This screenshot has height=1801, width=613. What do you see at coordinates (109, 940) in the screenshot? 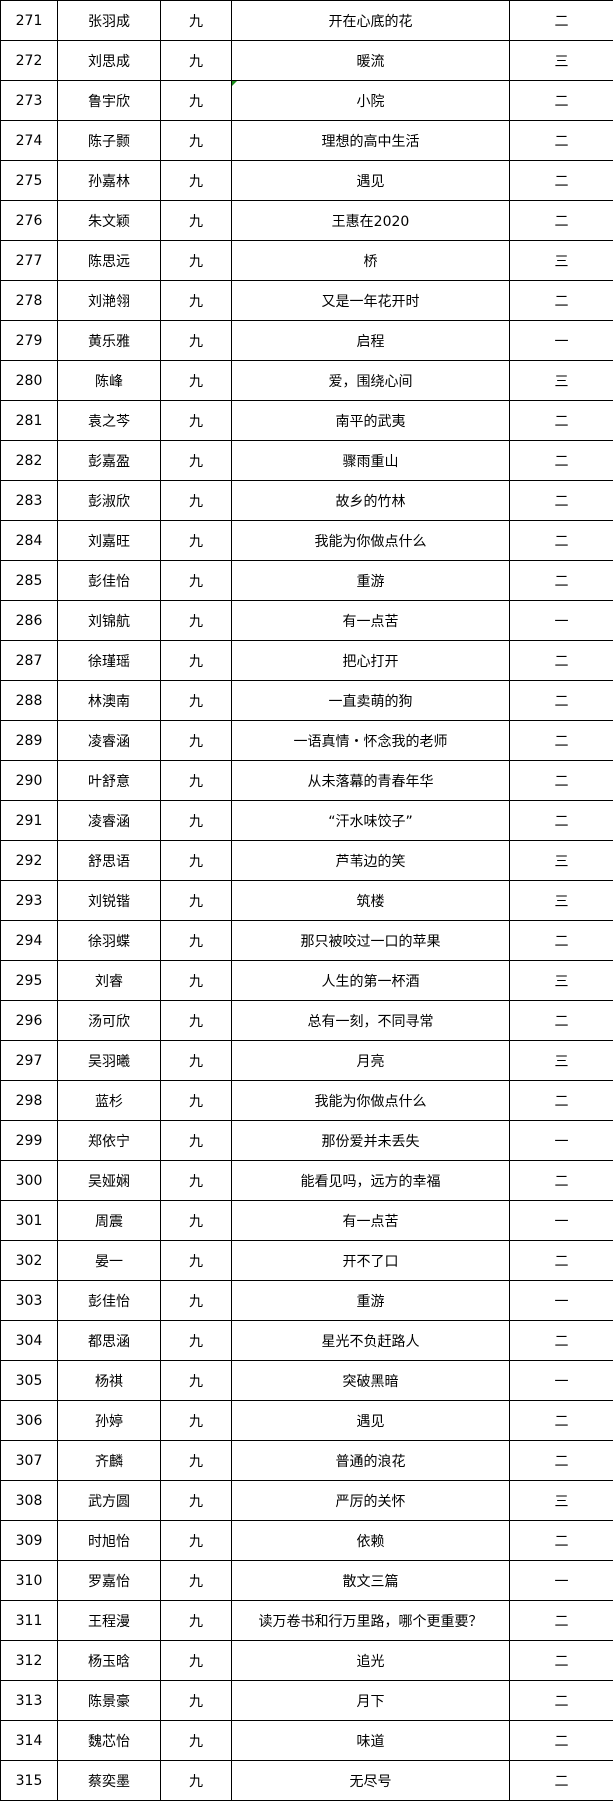
I see `student-name-cell: 徐羽蝶` at bounding box center [109, 940].